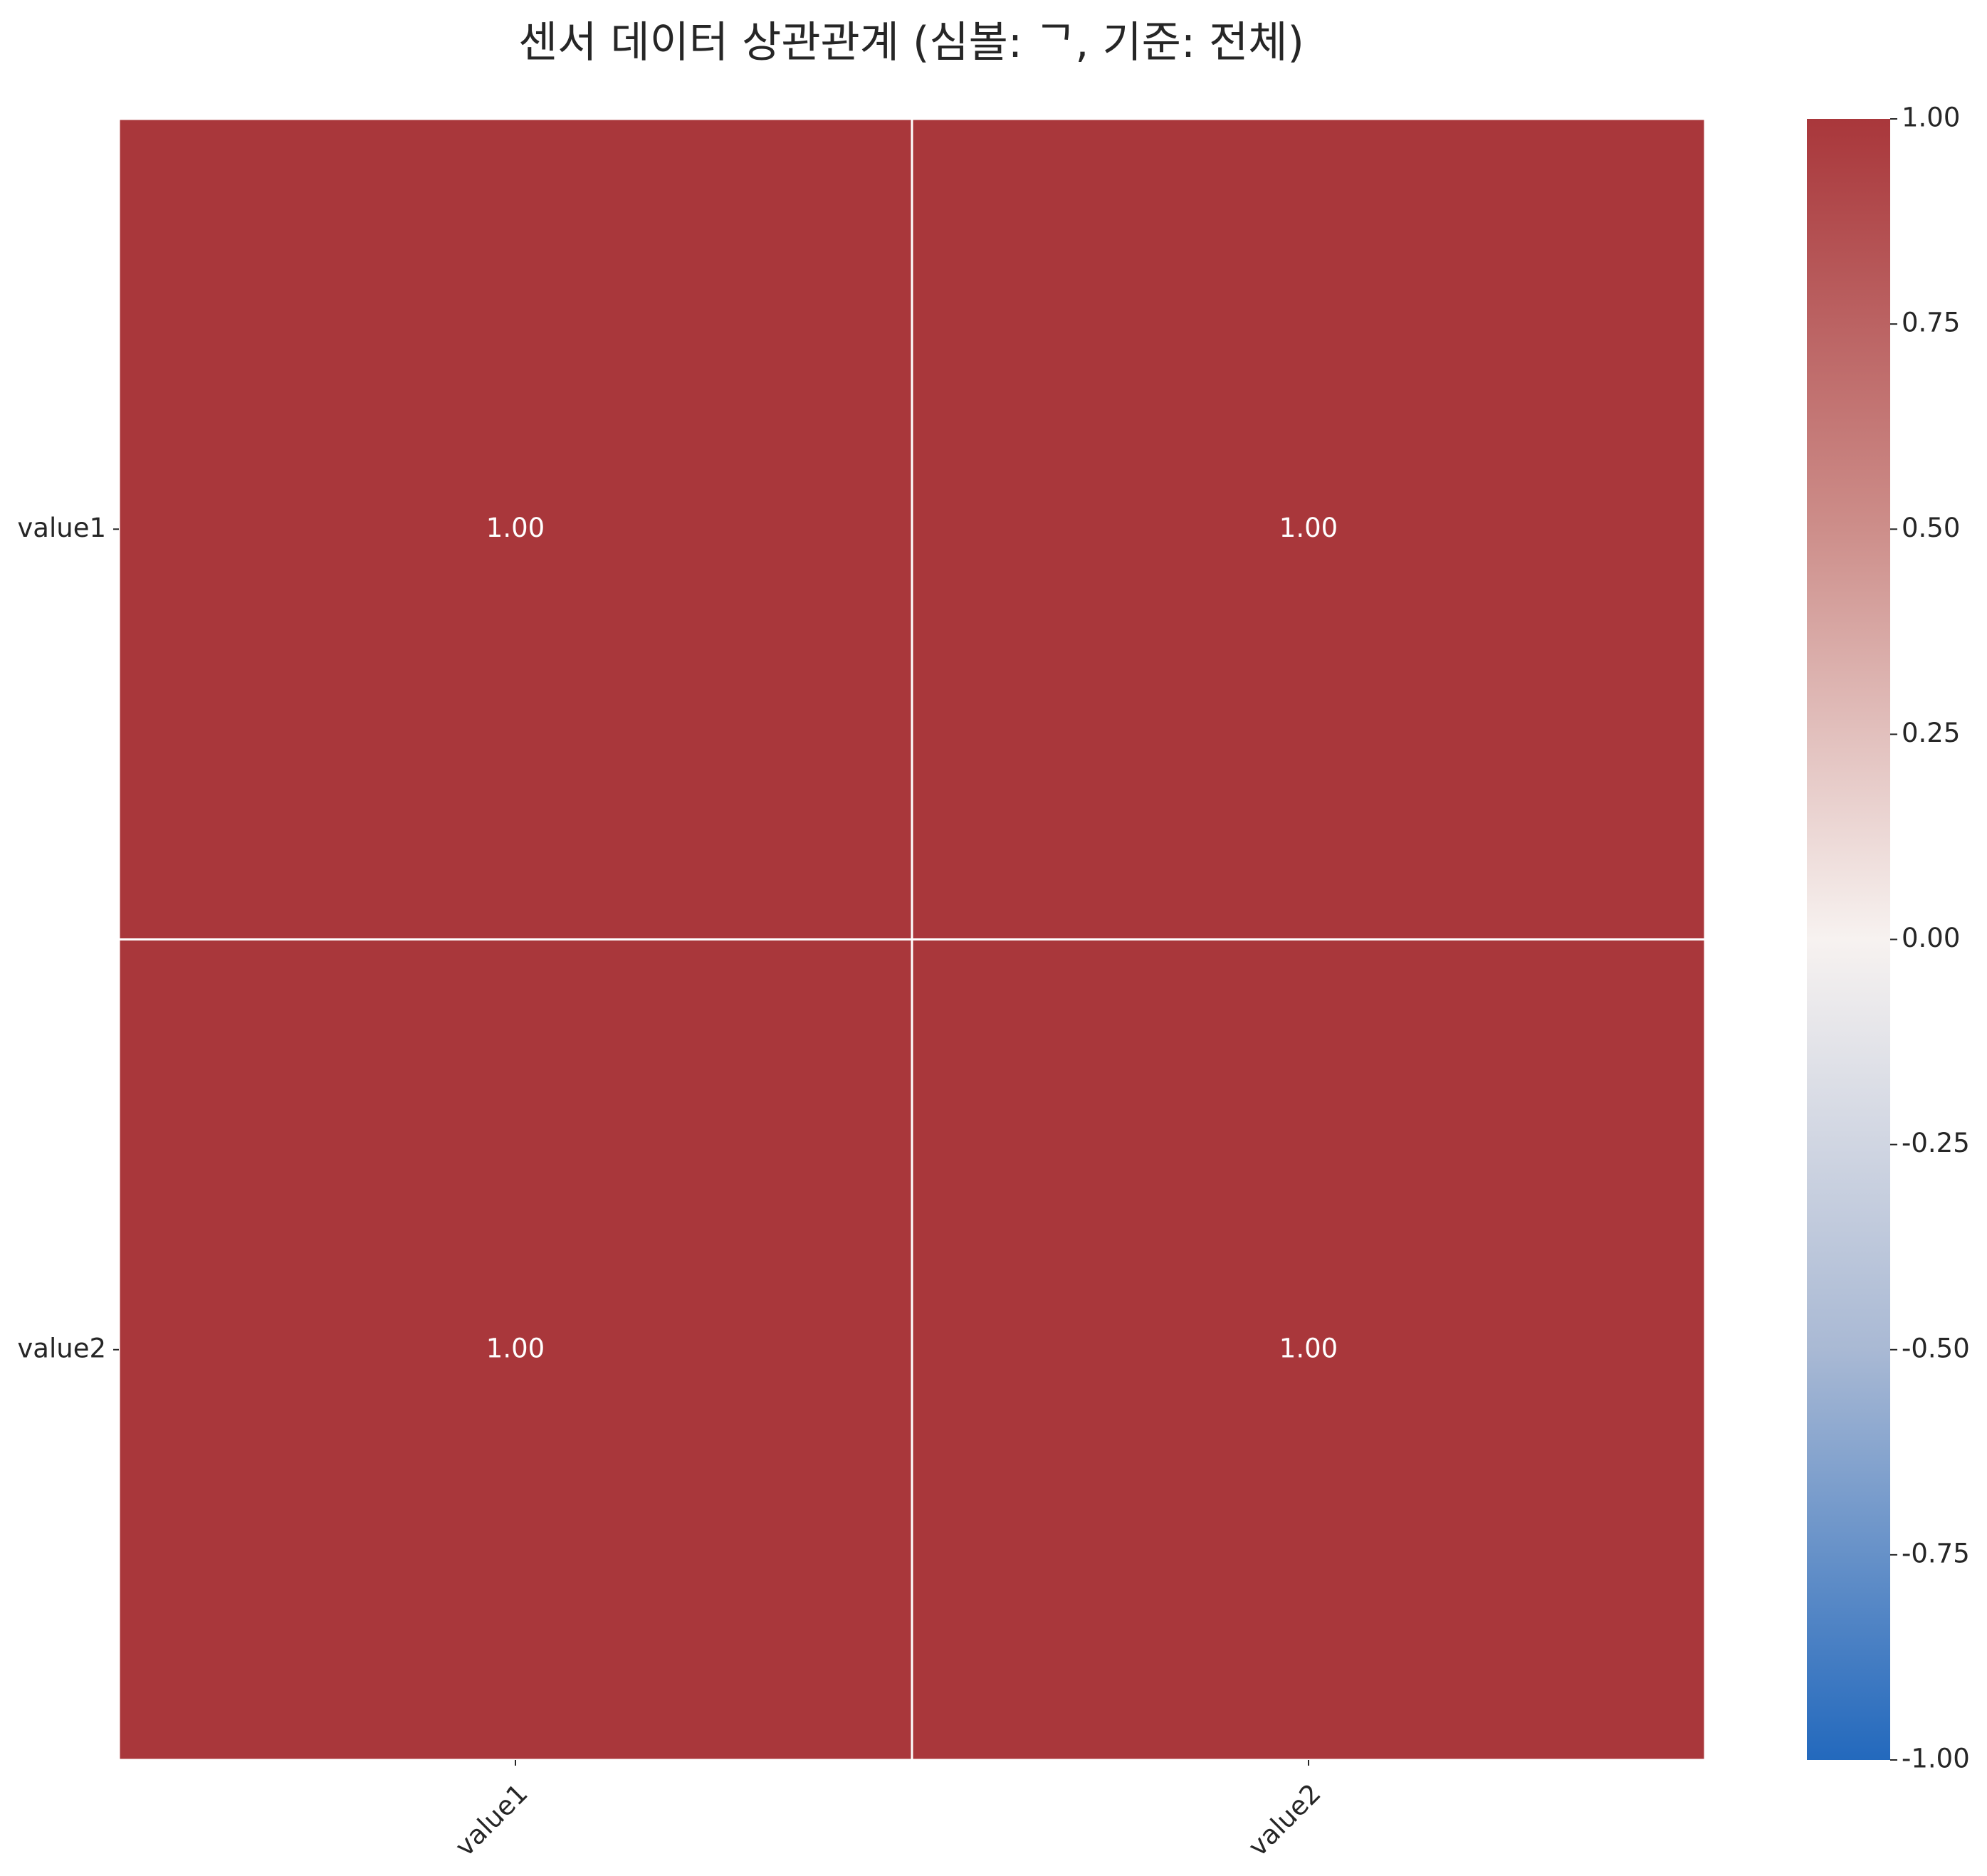 The image size is (1987, 1876). Describe the element at coordinates (1936, 1348) in the screenshot. I see `colorbar-tick-label: -0.50` at that location.